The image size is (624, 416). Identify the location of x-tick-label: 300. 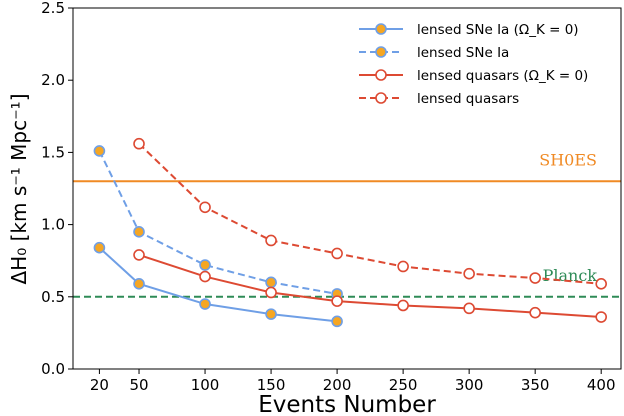
(469, 385).